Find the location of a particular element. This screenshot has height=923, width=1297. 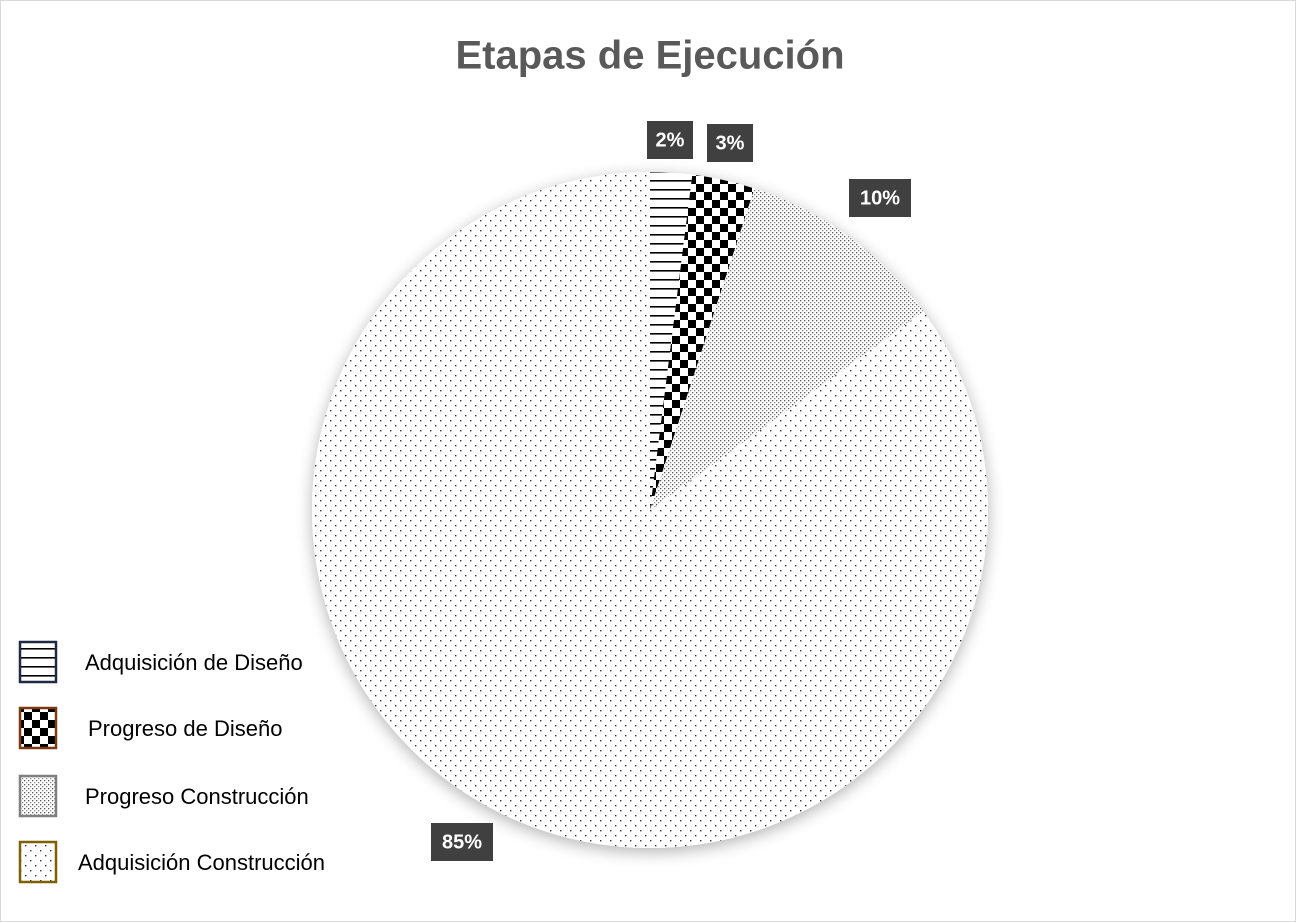

data-label: 10% is located at coordinates (880, 198).